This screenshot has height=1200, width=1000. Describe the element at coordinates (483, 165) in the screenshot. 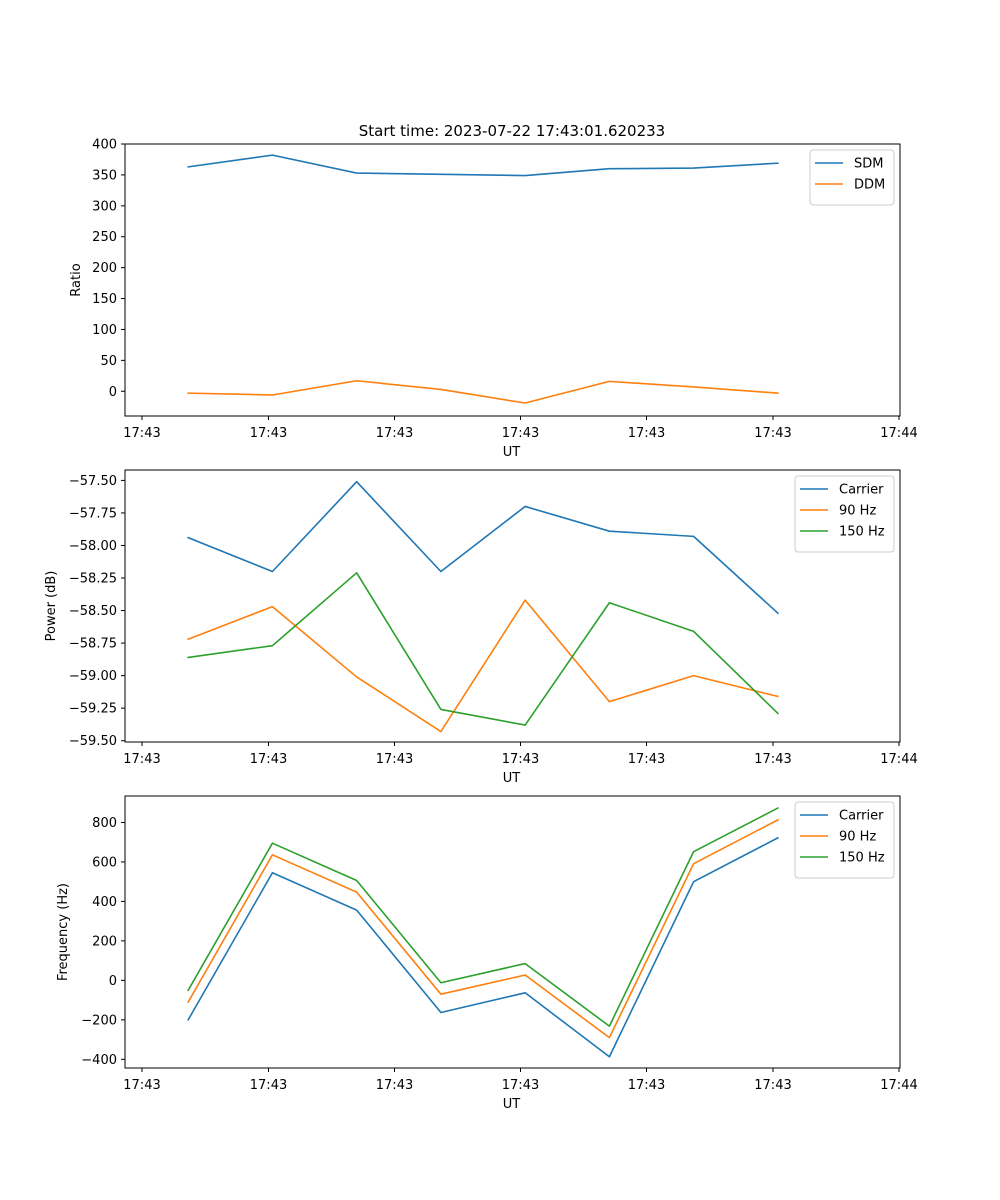

I see `series-line-sdm` at that location.